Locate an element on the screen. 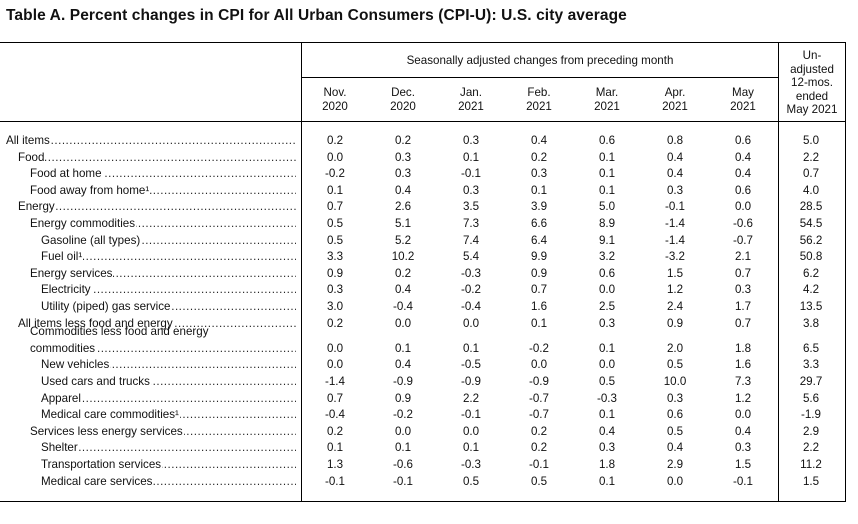 The height and width of the screenshot is (524, 858). row-label-text: Utility (piped) gas service is located at coordinates (106, 306).